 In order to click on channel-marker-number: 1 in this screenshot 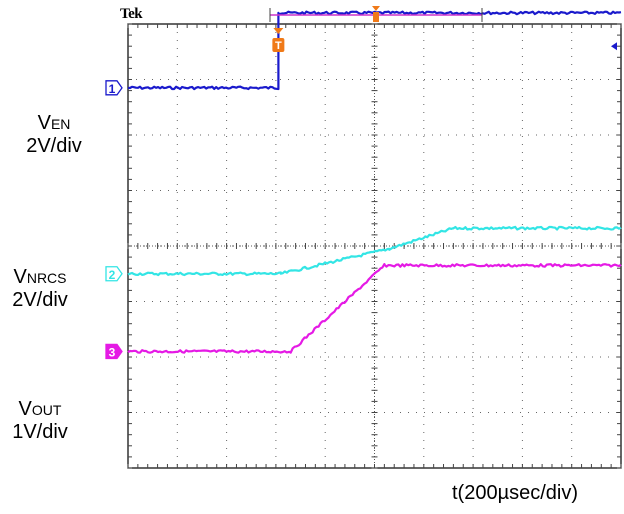, I will do `click(112, 89)`.